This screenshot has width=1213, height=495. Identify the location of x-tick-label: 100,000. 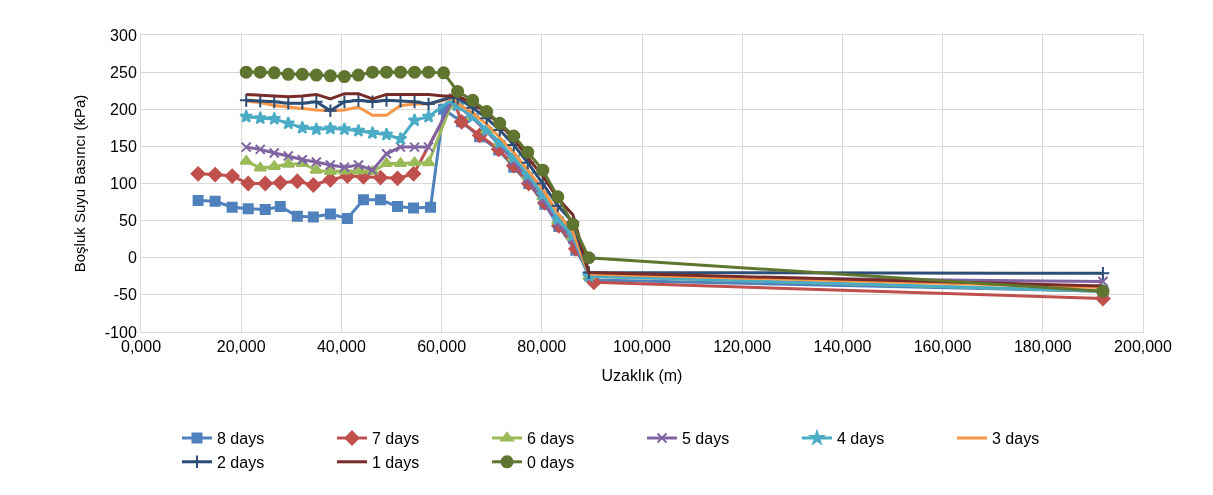
(642, 347).